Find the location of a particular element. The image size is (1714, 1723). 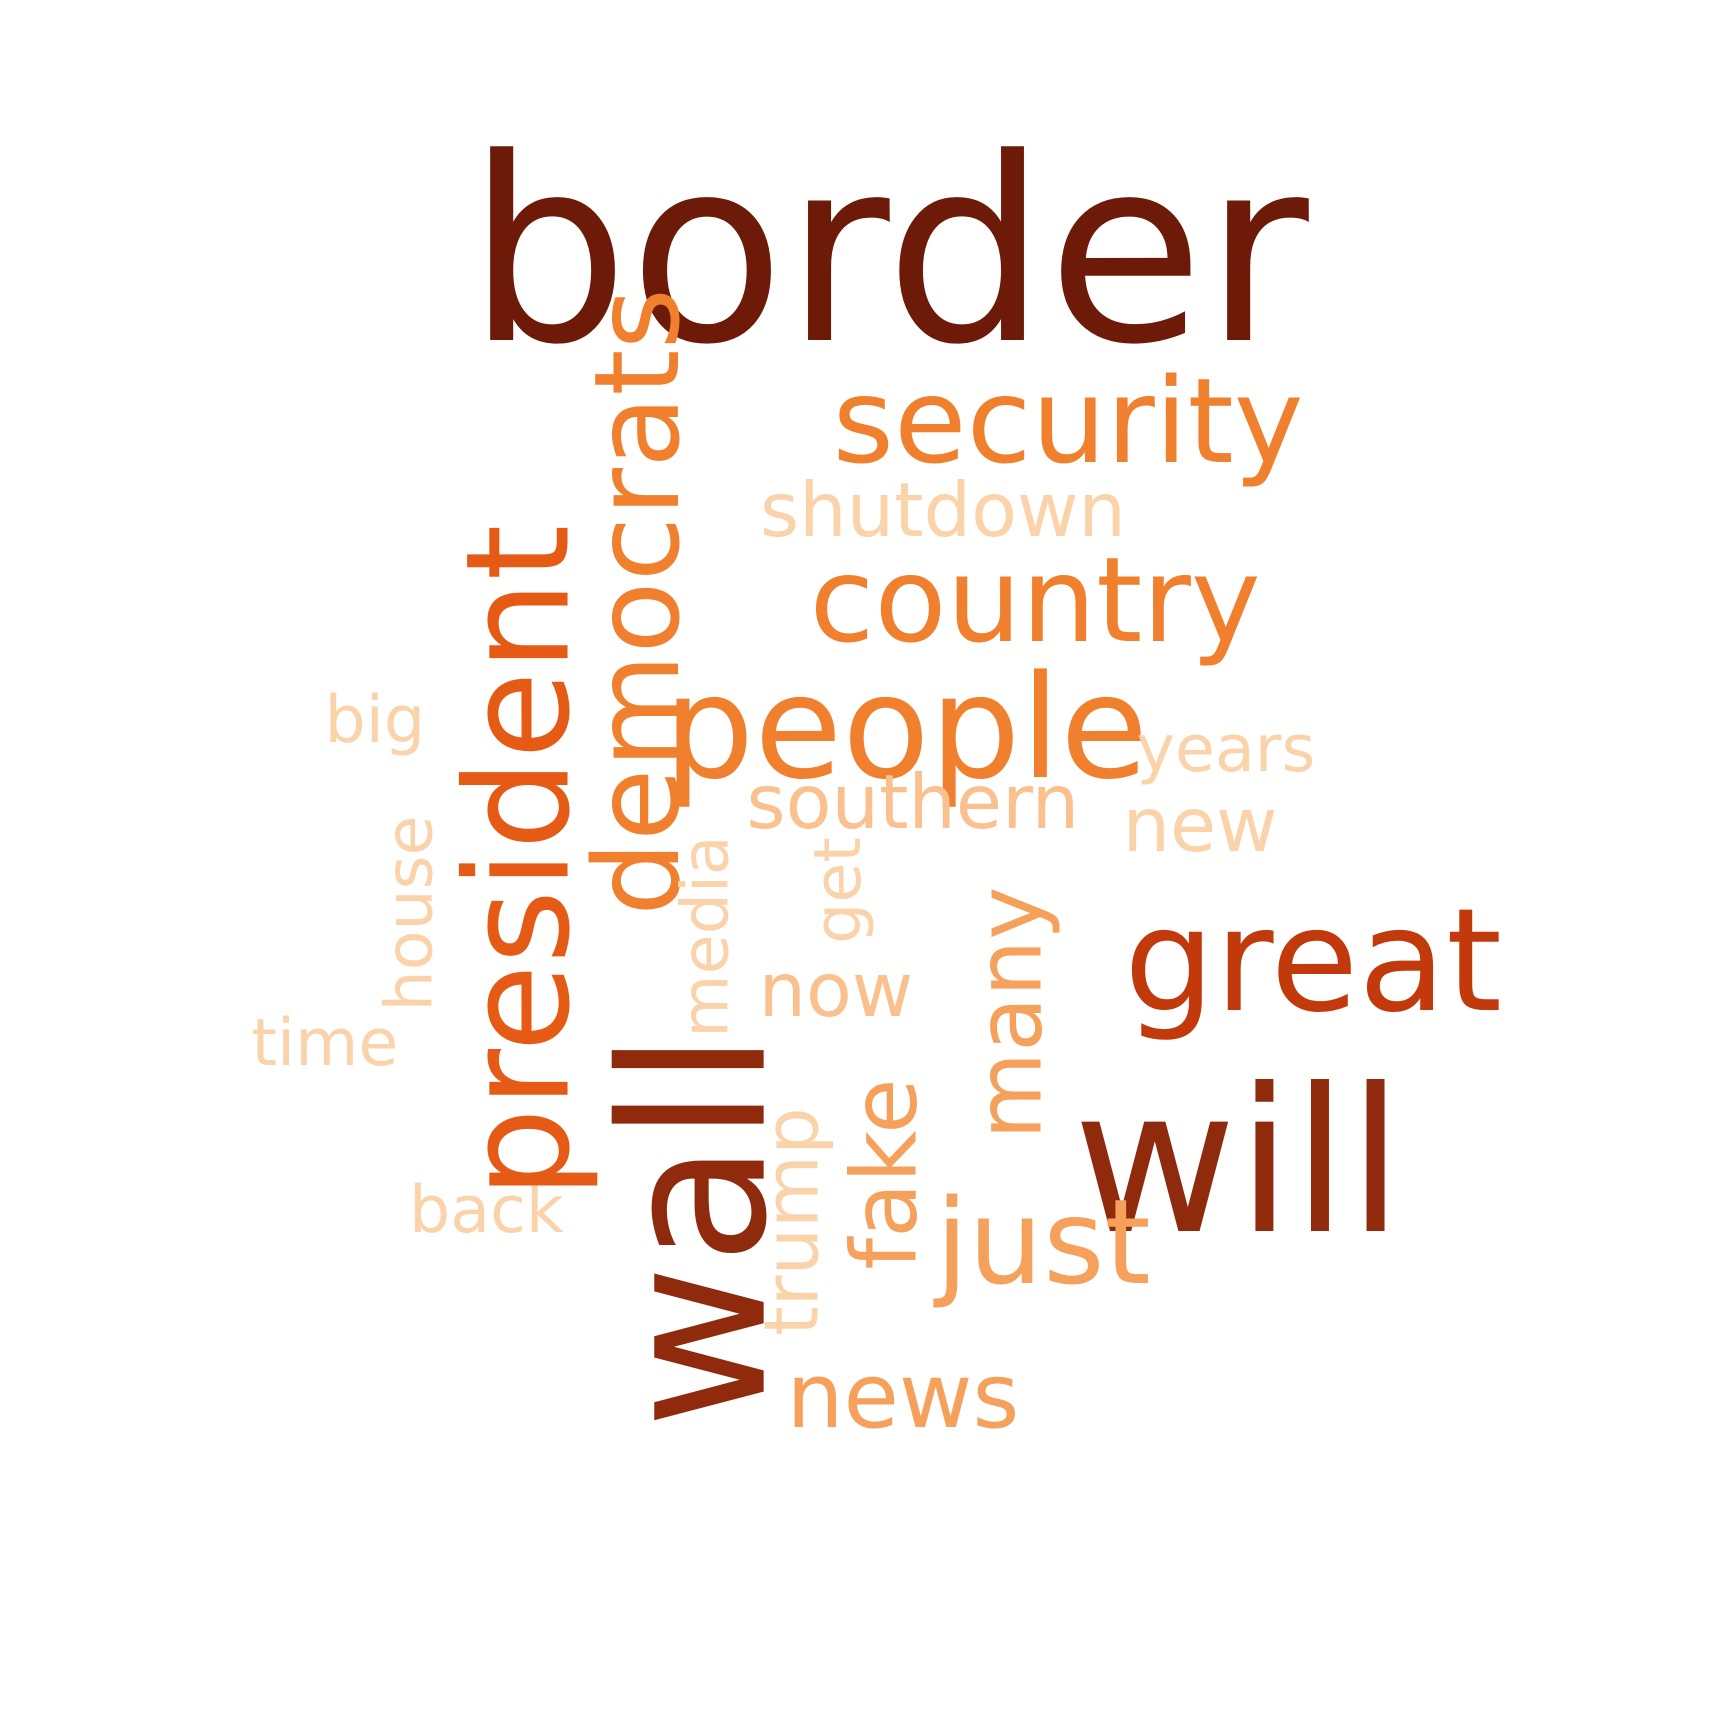

word-get: get is located at coordinates (838, 890).